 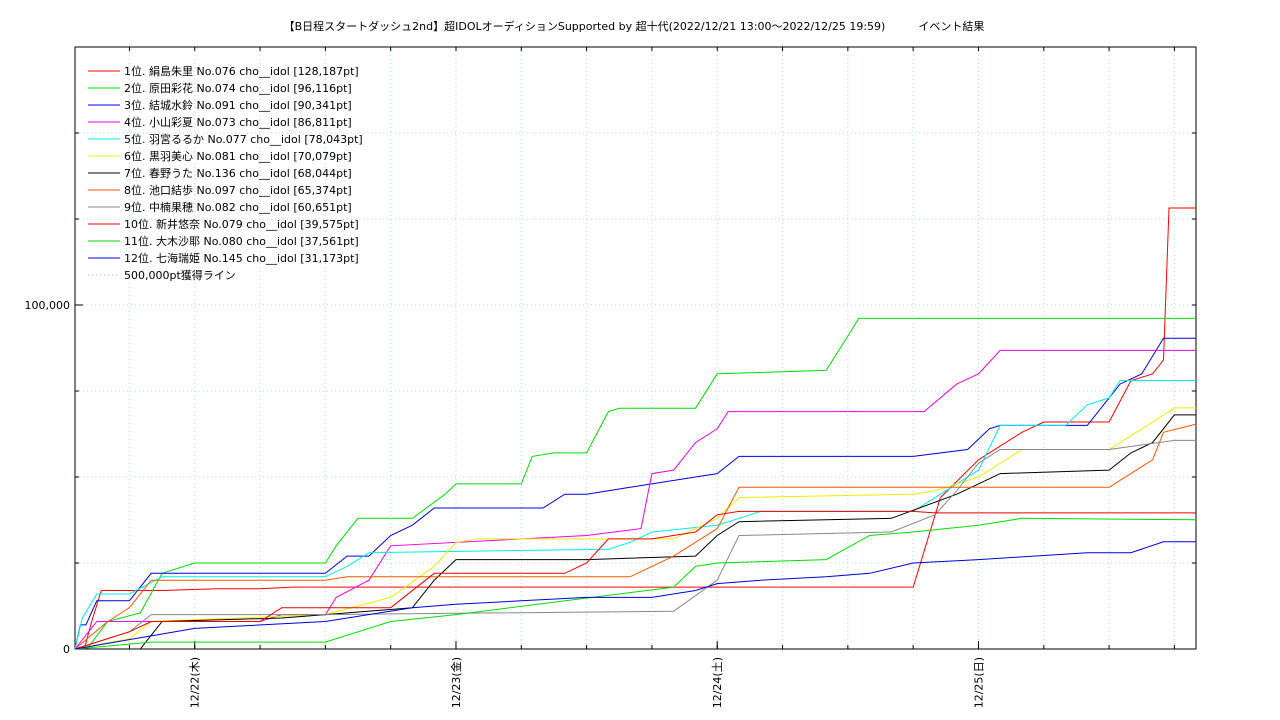 What do you see at coordinates (195, 682) in the screenshot?
I see `x-tick-label: 12/22(木)` at bounding box center [195, 682].